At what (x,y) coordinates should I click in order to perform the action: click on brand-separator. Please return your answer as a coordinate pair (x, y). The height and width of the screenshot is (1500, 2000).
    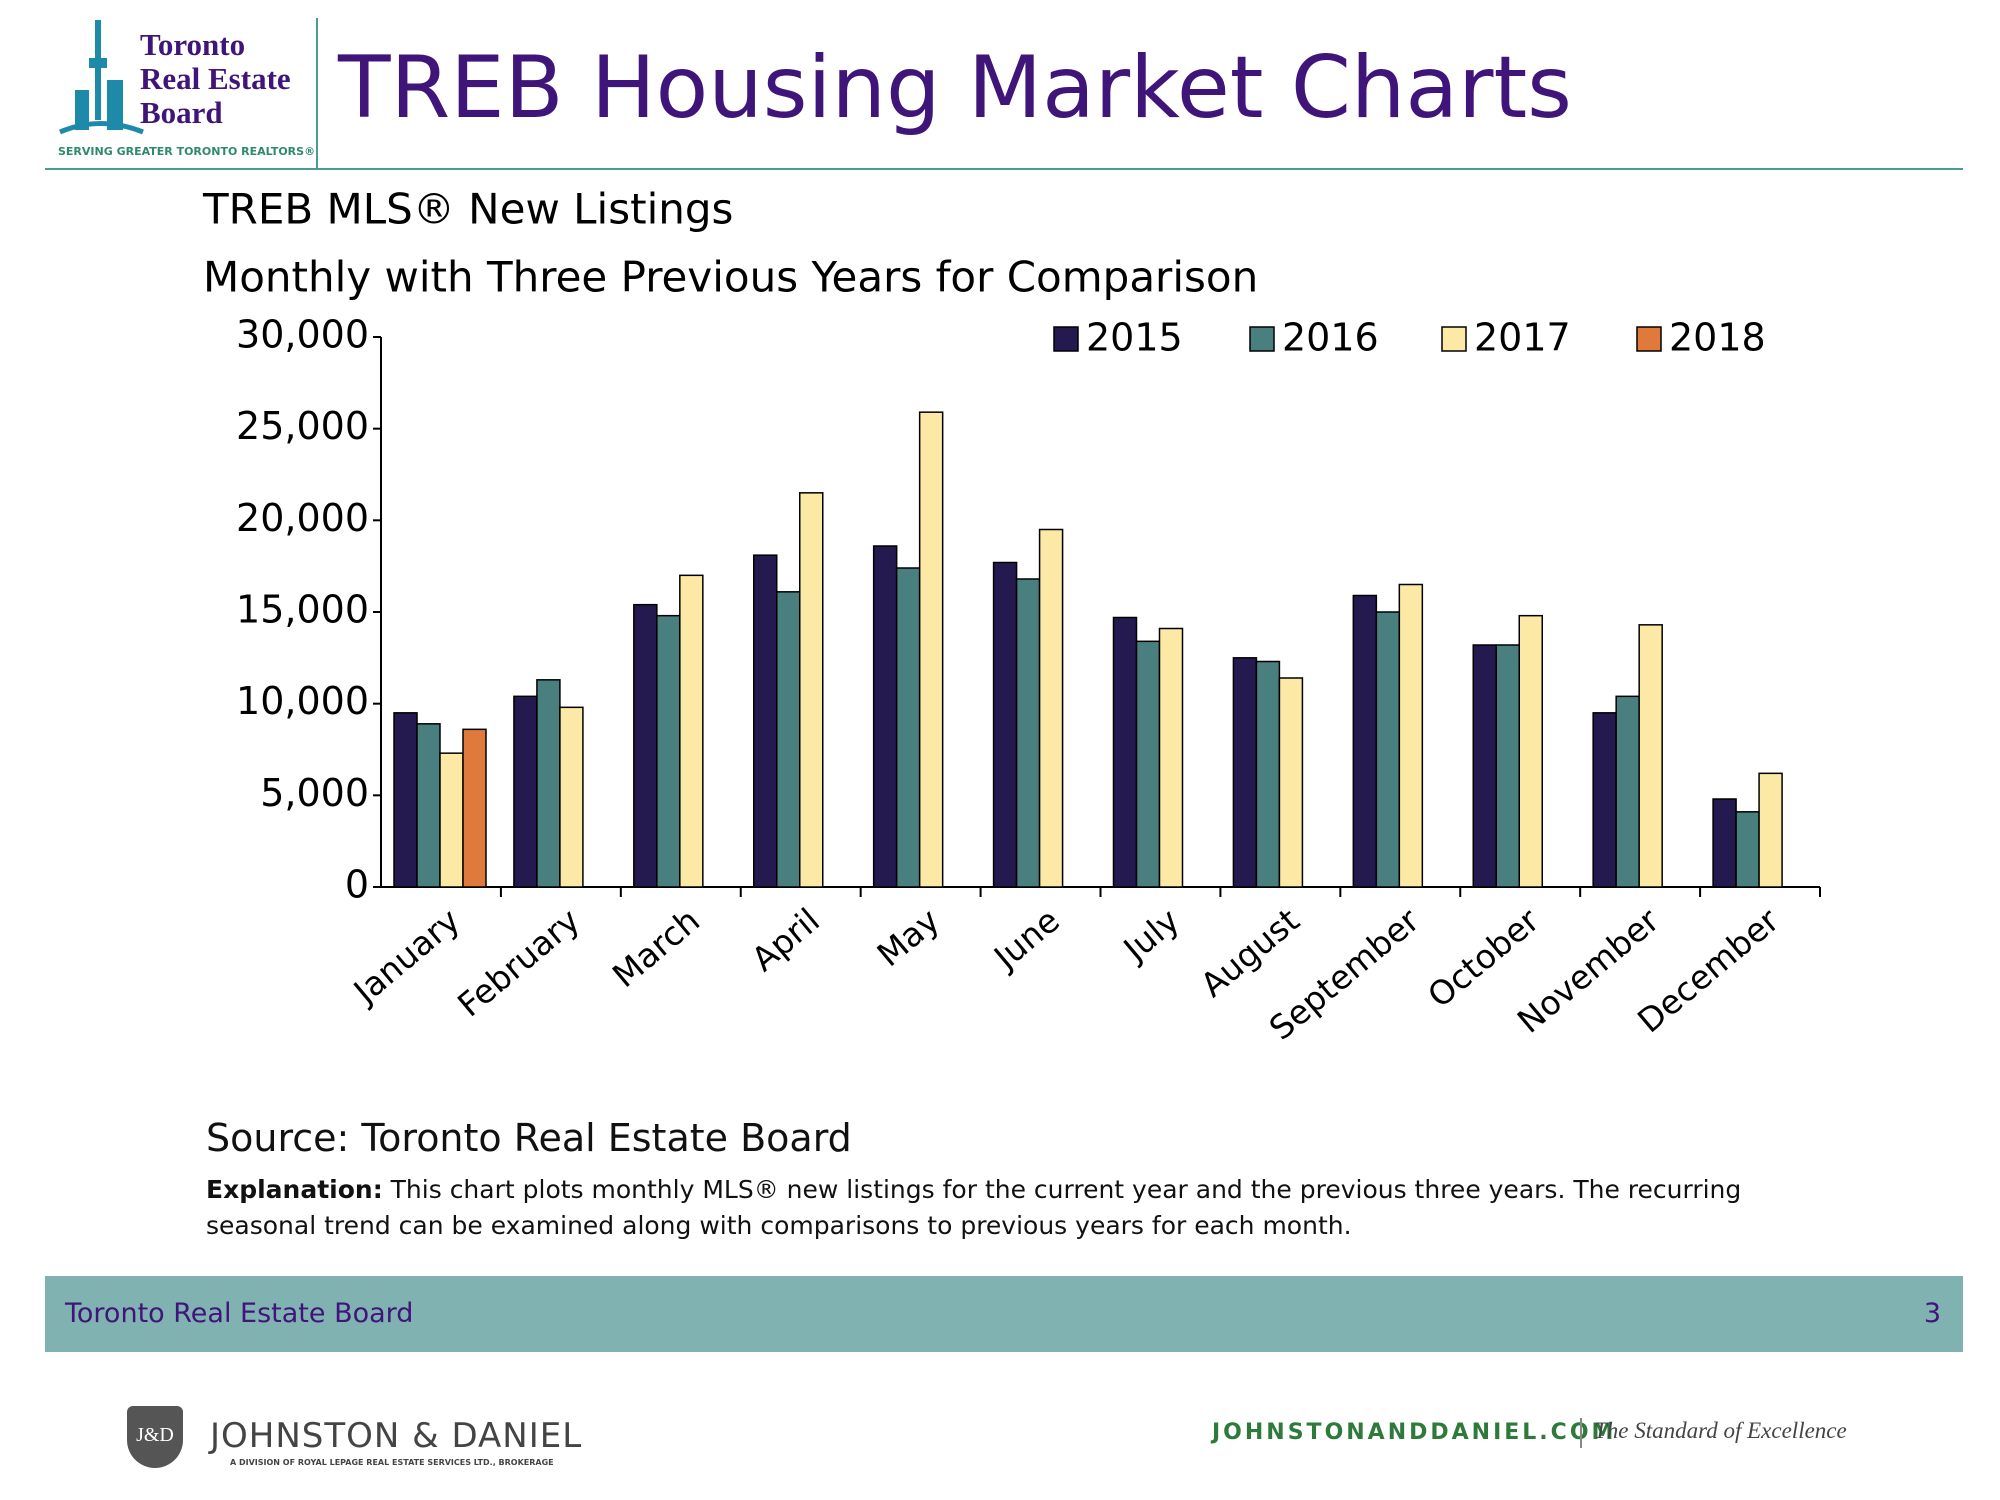
    Looking at the image, I should click on (1581, 1433).